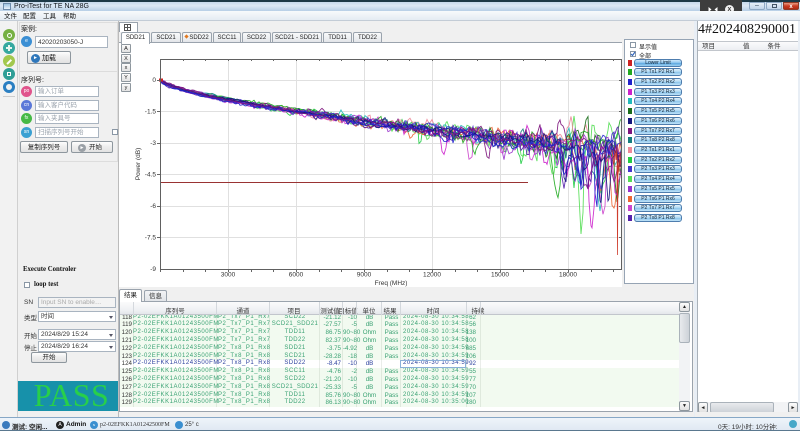 This screenshot has height=431, width=800. Describe the element at coordinates (151, 238) in the screenshot. I see `svg-text: -7.5` at that location.